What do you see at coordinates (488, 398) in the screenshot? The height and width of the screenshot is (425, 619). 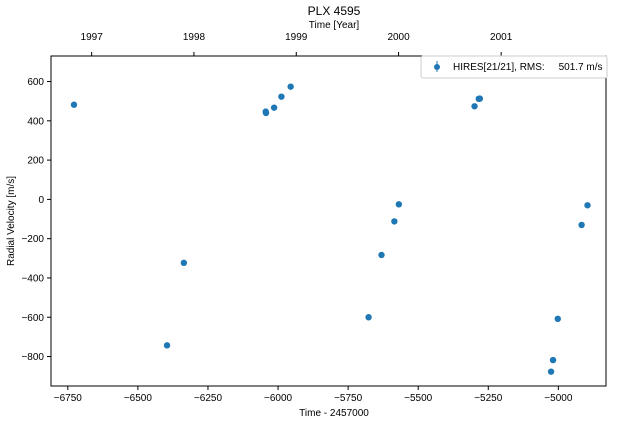 I see `x-tick-label: −5250` at bounding box center [488, 398].